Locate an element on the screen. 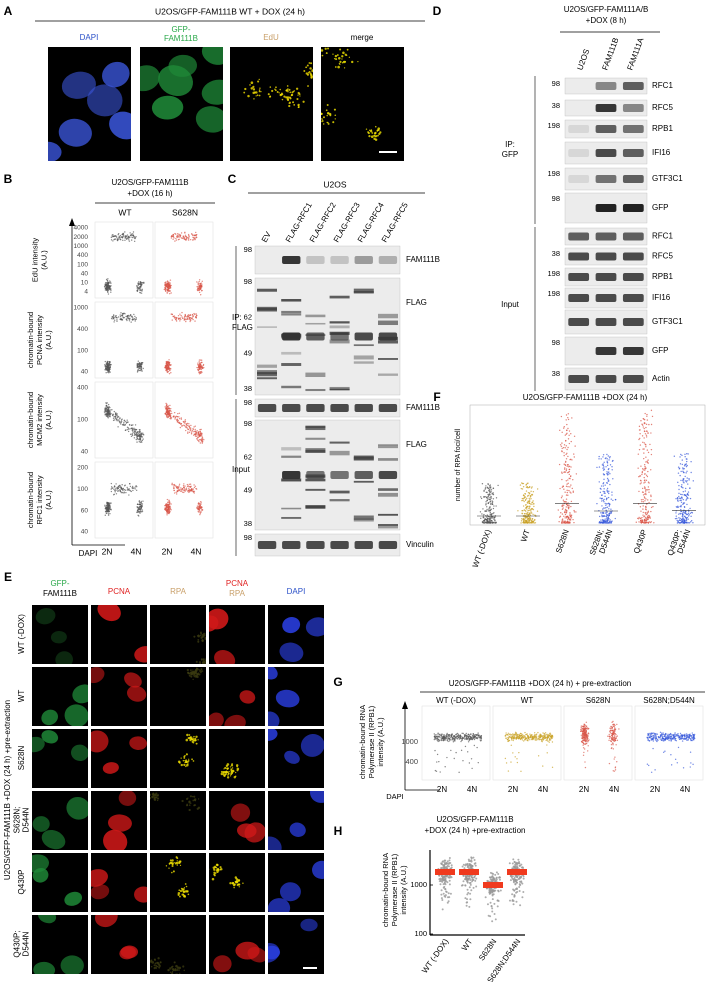 This screenshot has width=709, height=982. y-axis-label: intensity (A.U.) is located at coordinates (380, 742).